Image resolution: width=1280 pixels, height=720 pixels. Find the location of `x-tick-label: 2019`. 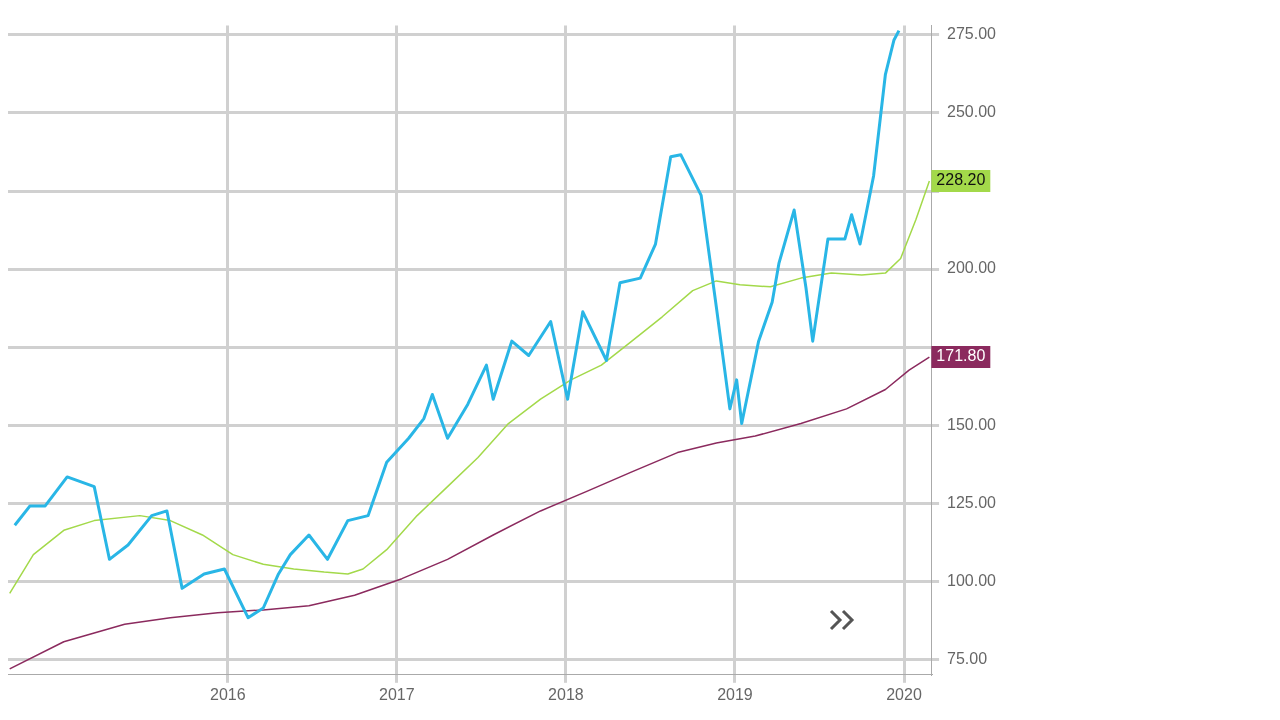

x-tick-label: 2019 is located at coordinates (735, 694).